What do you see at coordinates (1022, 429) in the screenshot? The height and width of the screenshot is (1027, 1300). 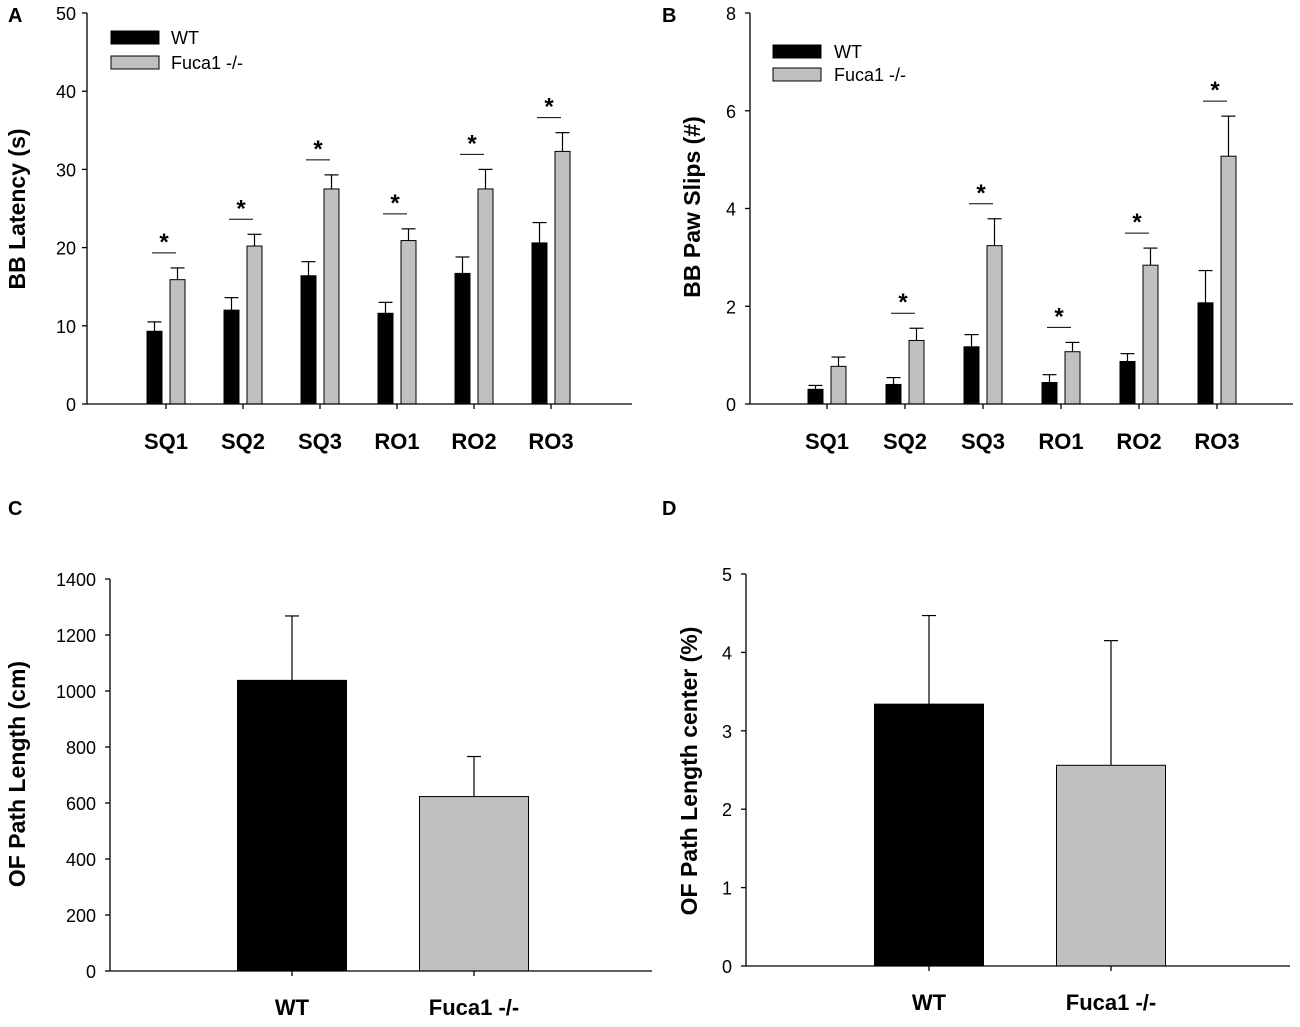 I see `panel-b-categories: SQ1 SQ2 SQ3 RO1 RO2 RO3` at bounding box center [1022, 429].